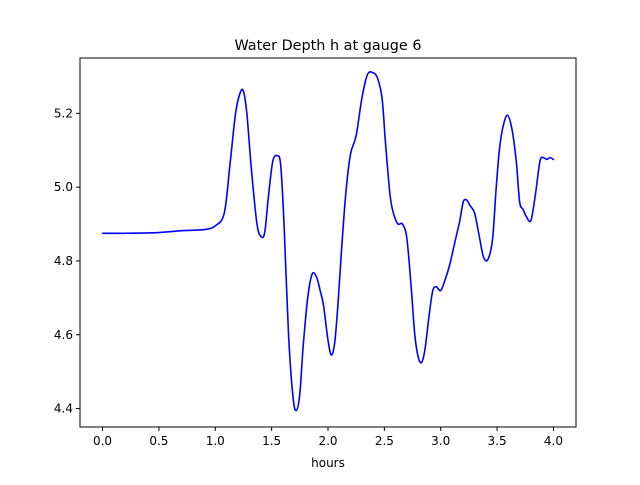 This screenshot has width=640, height=485. Describe the element at coordinates (63, 261) in the screenshot. I see `y-tick-label: 4.8` at that location.